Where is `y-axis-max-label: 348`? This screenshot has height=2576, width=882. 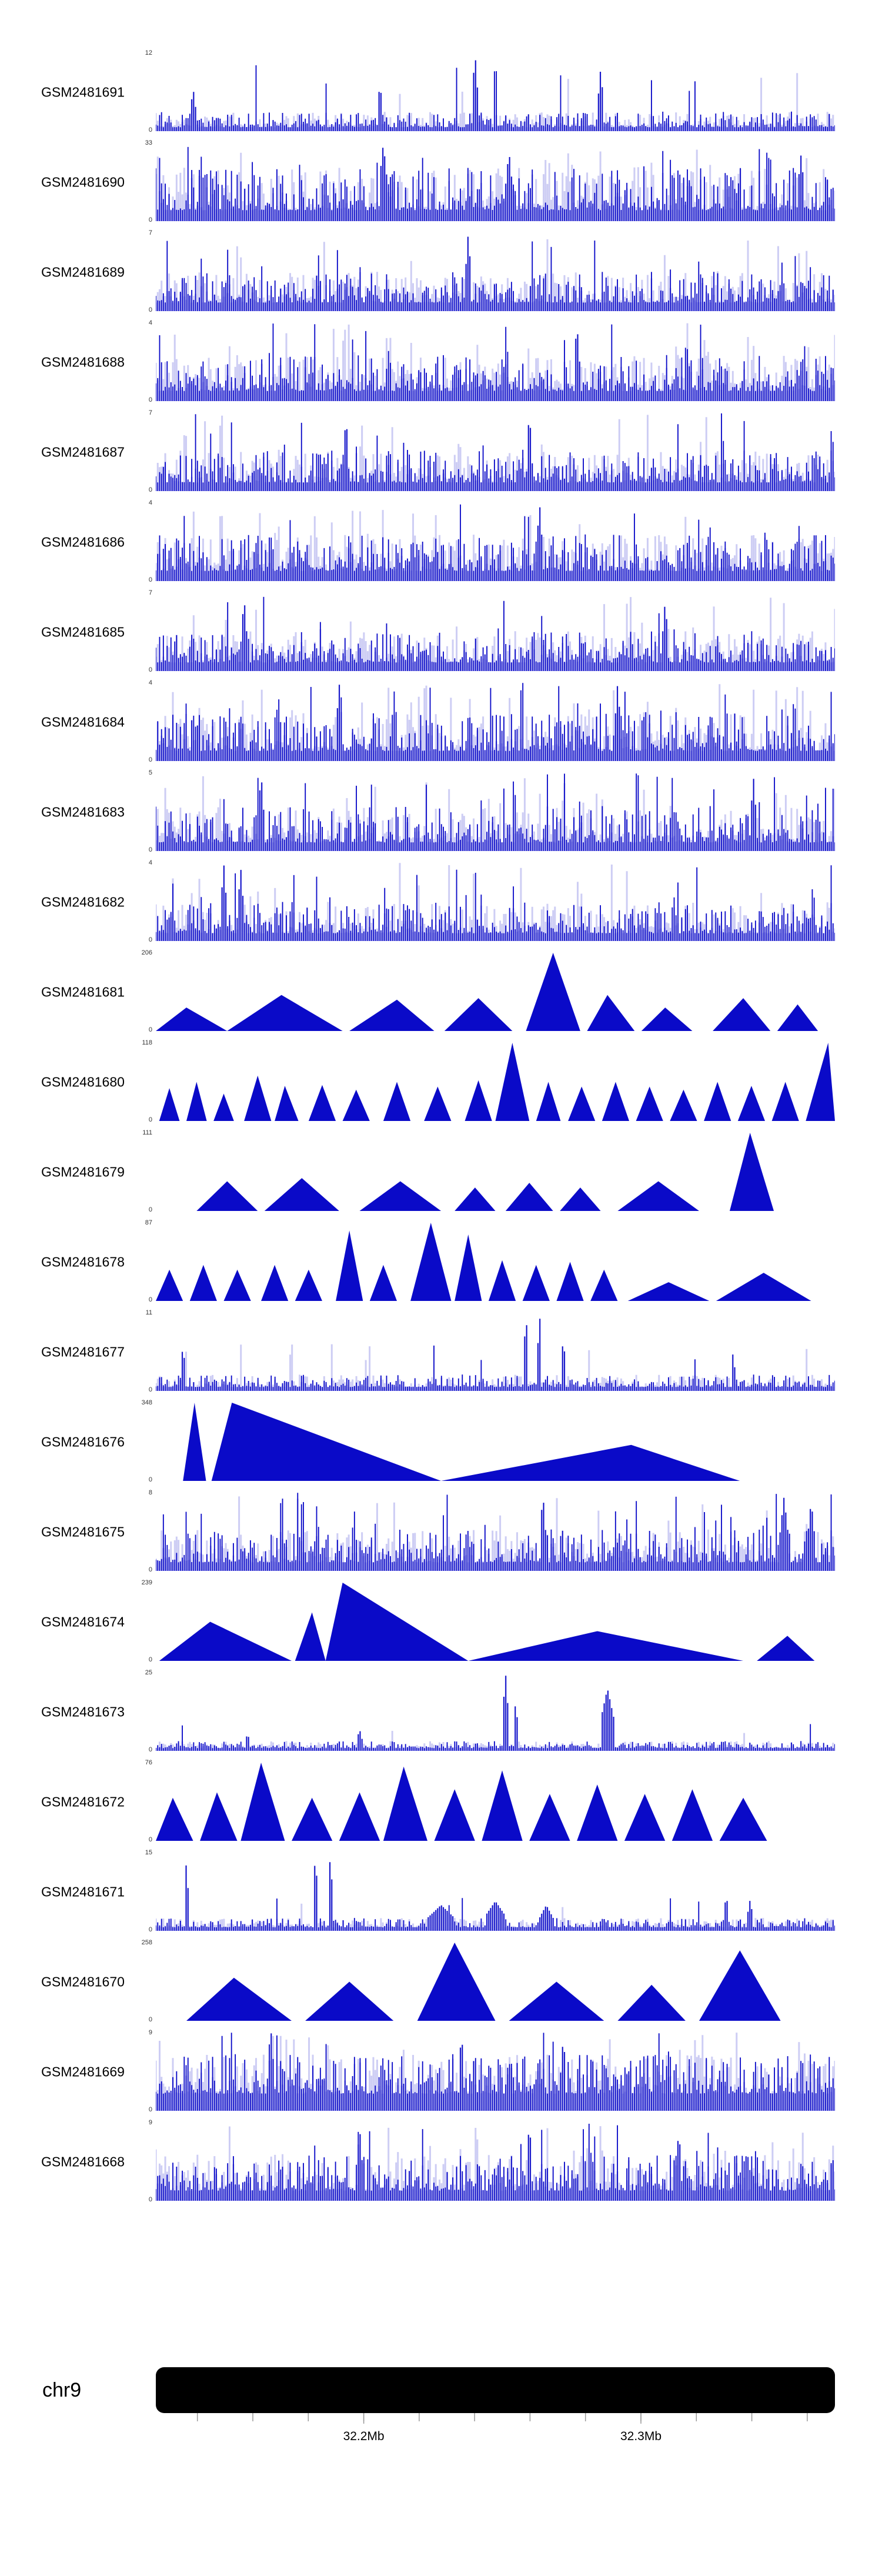 y-axis-max-label: 348 is located at coordinates (146, 1402).